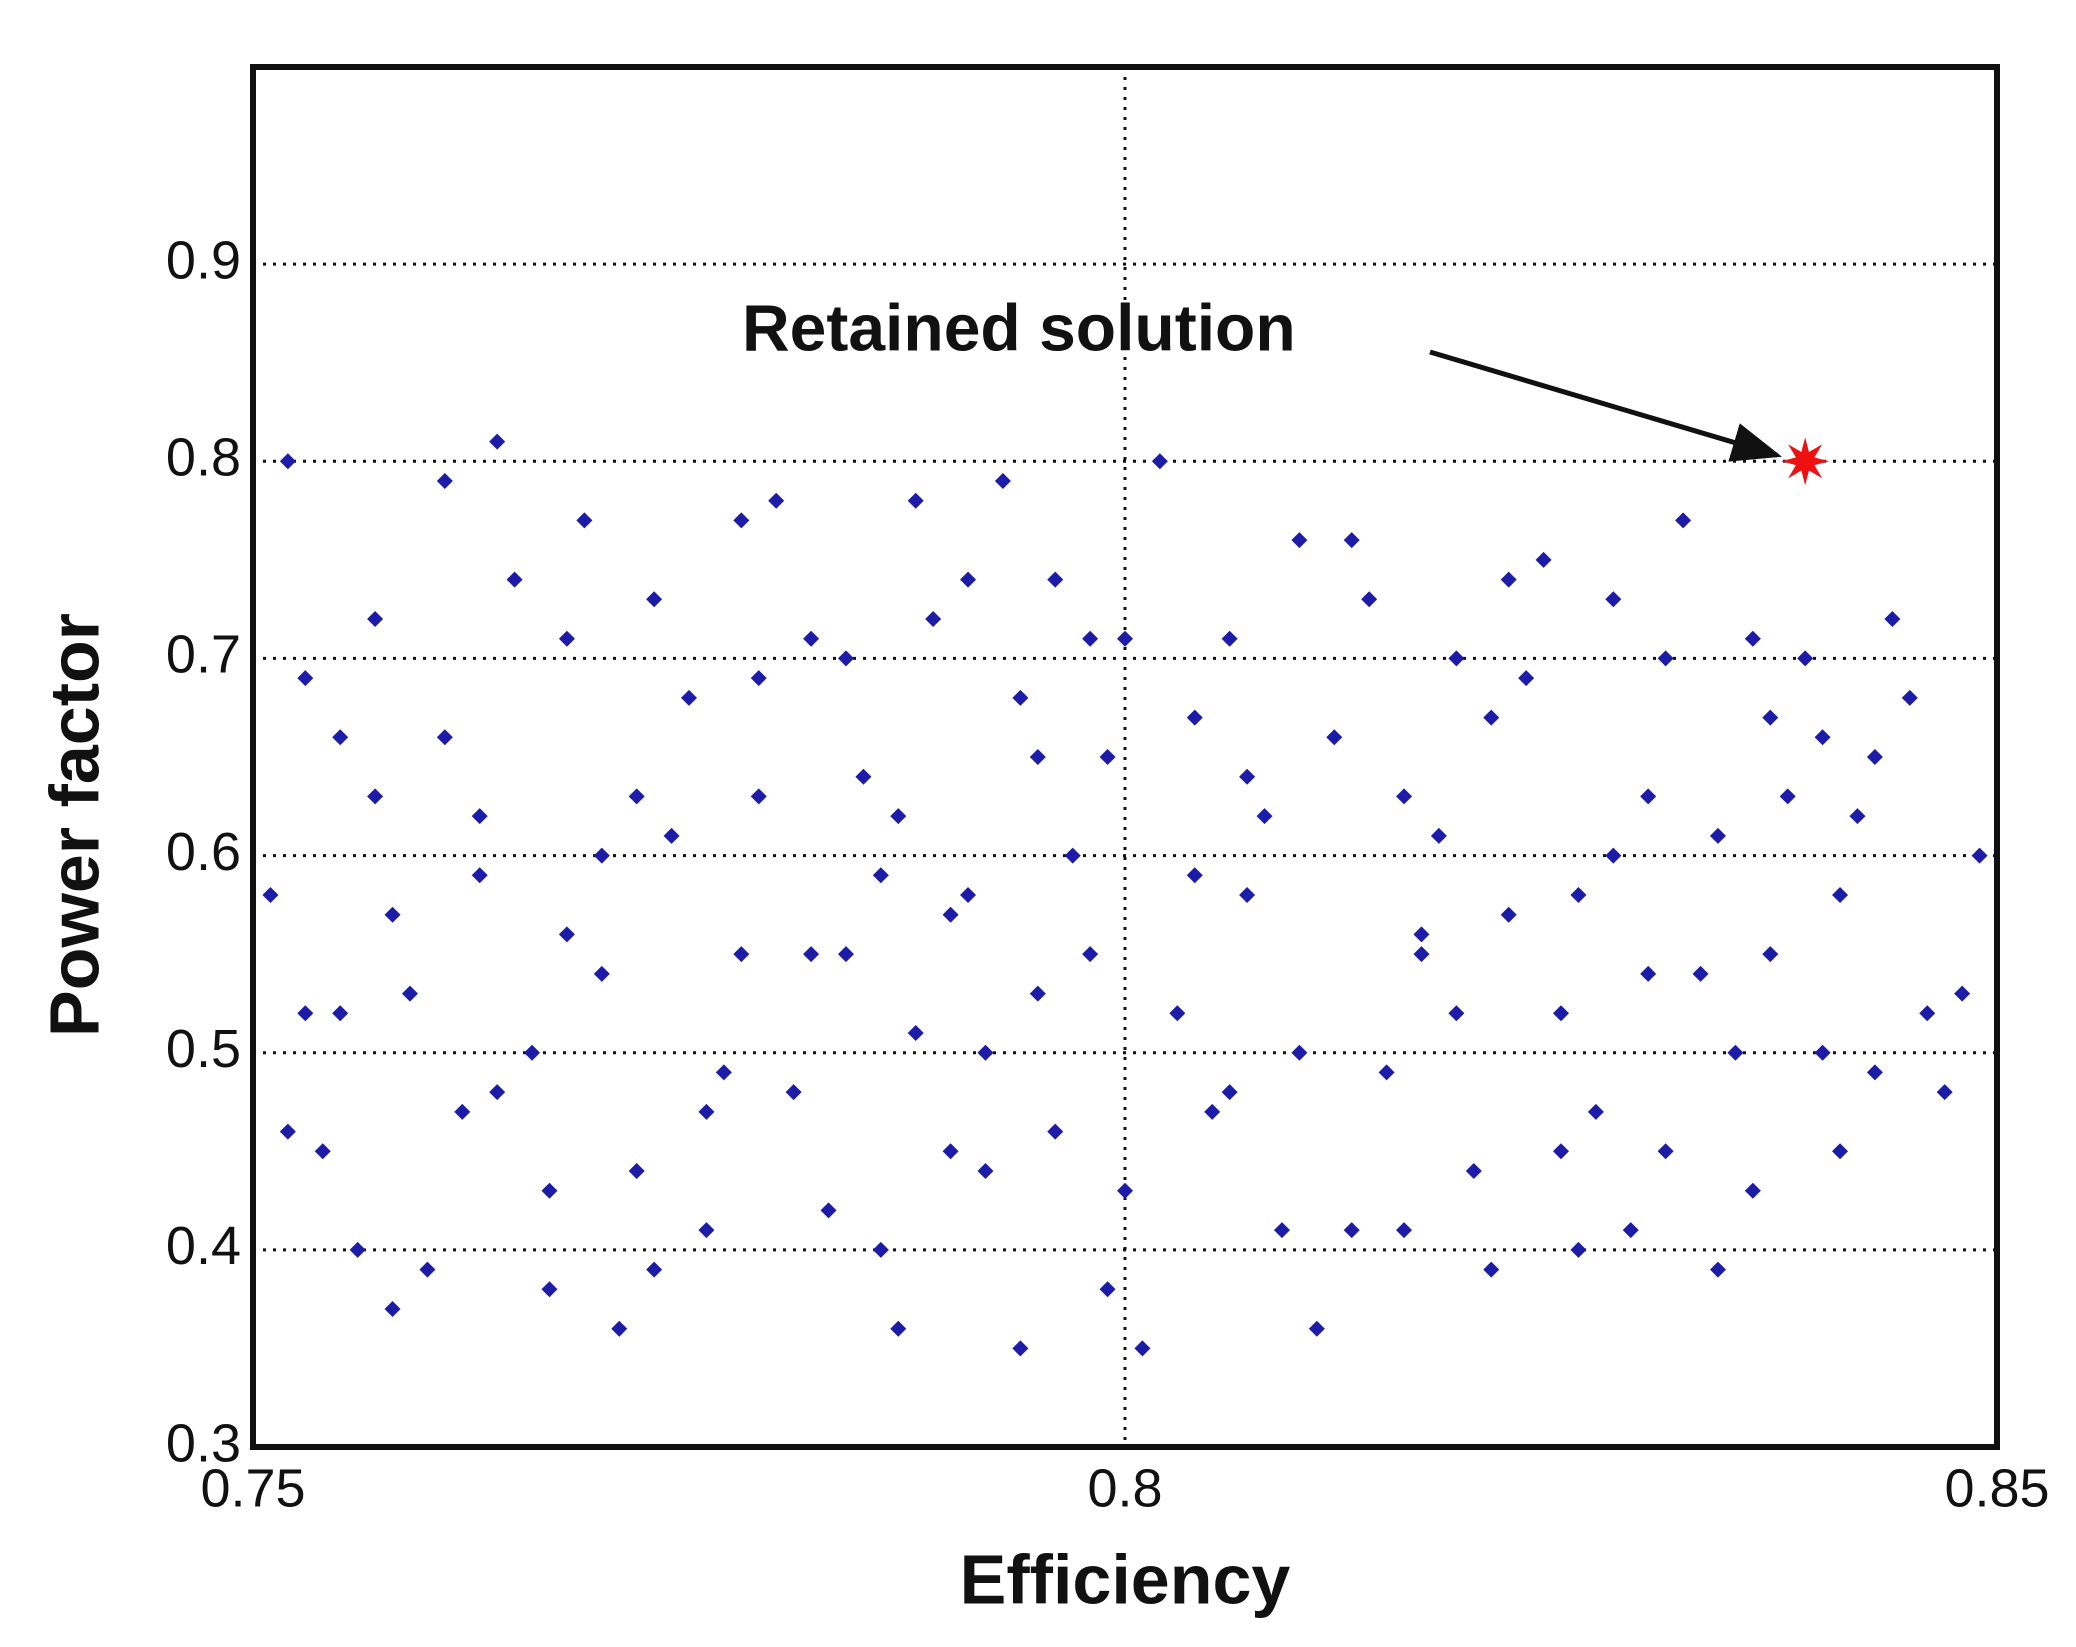  I want to click on y-tick-label: 0.3, so click(203, 1443).